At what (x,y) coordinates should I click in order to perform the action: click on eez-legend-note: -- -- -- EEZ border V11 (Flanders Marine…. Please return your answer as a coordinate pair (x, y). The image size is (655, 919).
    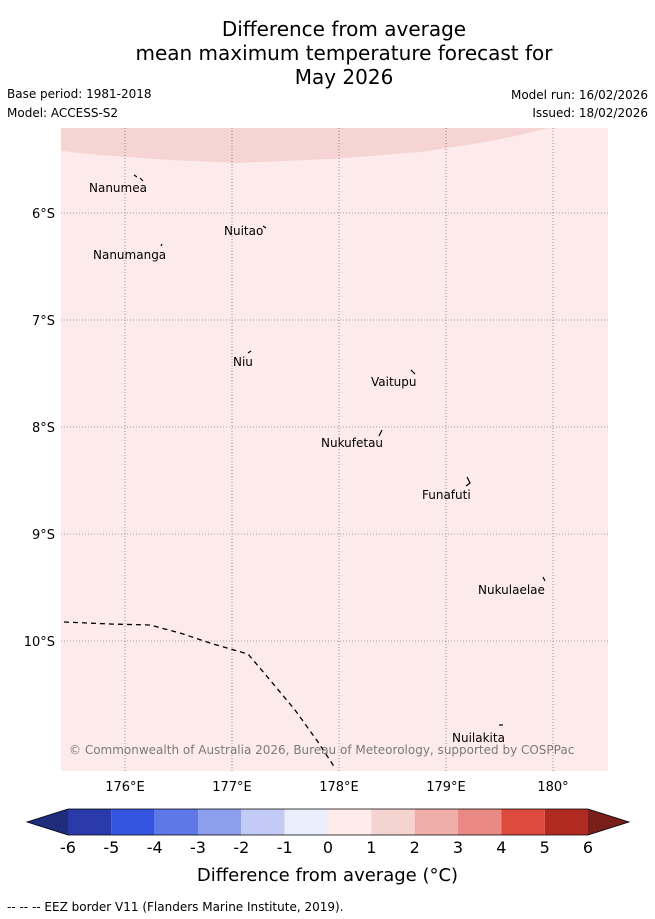
    Looking at the image, I should click on (175, 907).